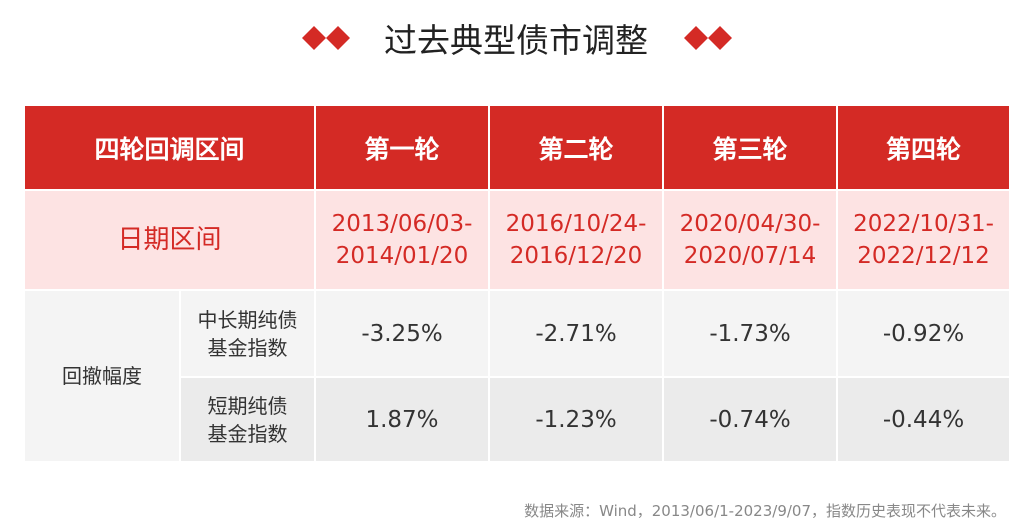  What do you see at coordinates (169, 147) in the screenshot?
I see `header-cell: 四轮回调区间` at bounding box center [169, 147].